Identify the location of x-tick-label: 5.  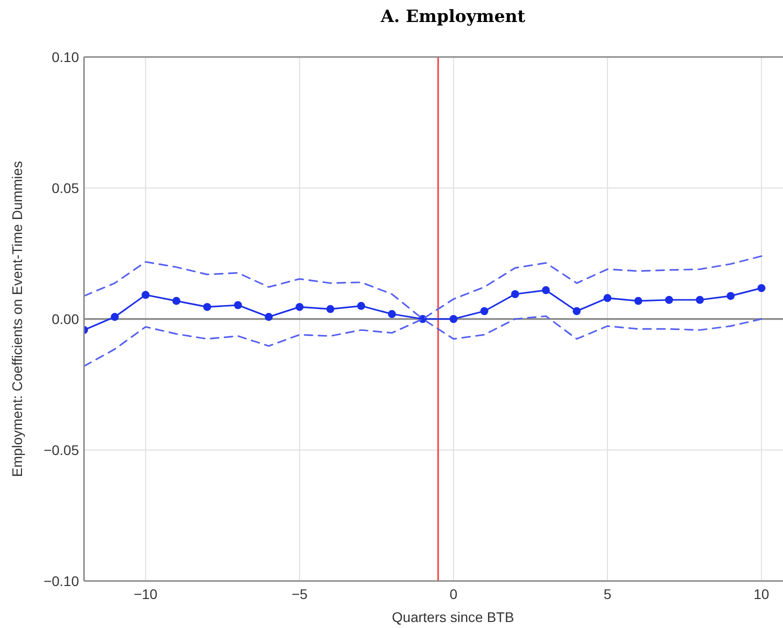
(608, 594).